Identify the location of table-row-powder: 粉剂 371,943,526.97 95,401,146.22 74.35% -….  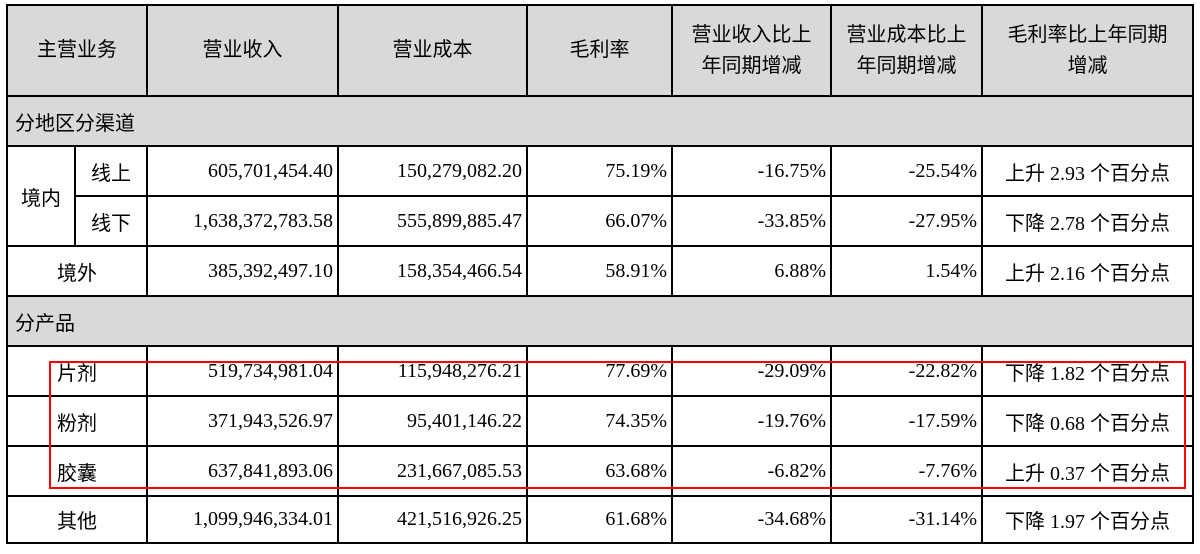
(600, 421).